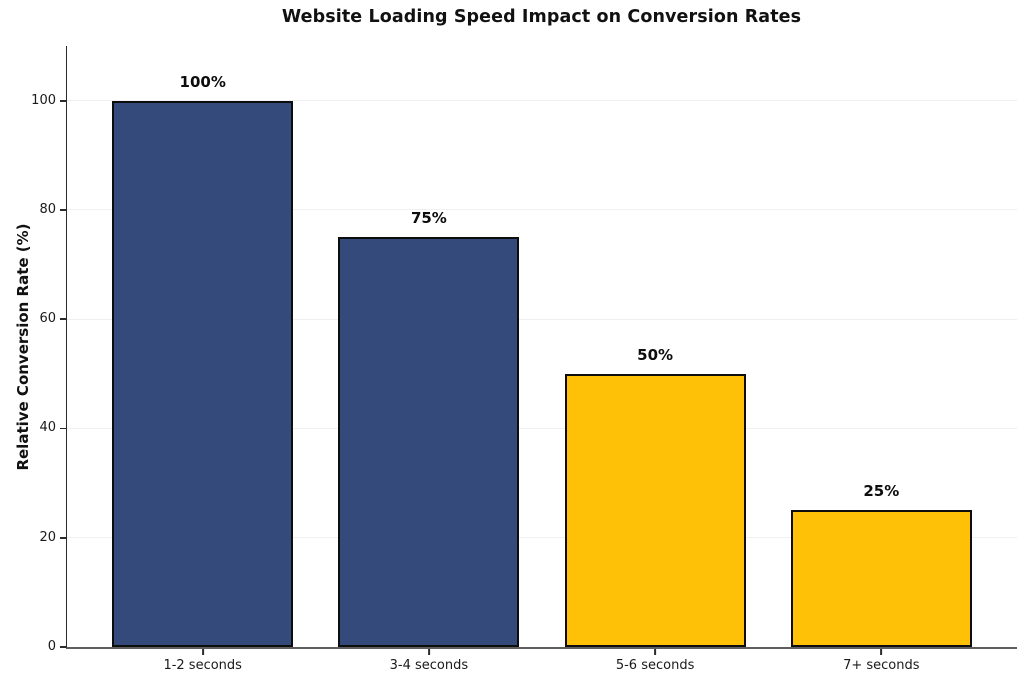 The image size is (1024, 681). Describe the element at coordinates (881, 491) in the screenshot. I see `bar-value-label-4: 25%` at that location.